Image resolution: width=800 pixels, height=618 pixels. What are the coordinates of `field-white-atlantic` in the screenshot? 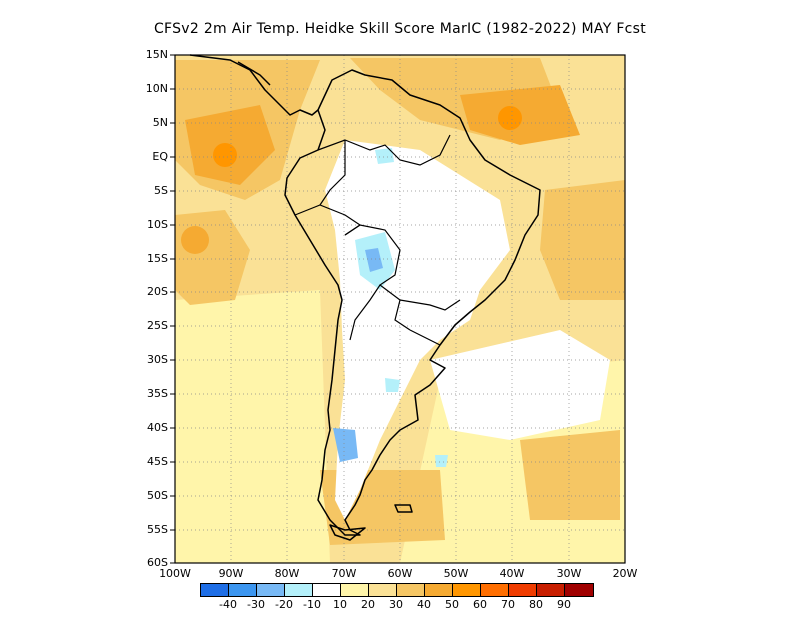 It's located at (520, 385).